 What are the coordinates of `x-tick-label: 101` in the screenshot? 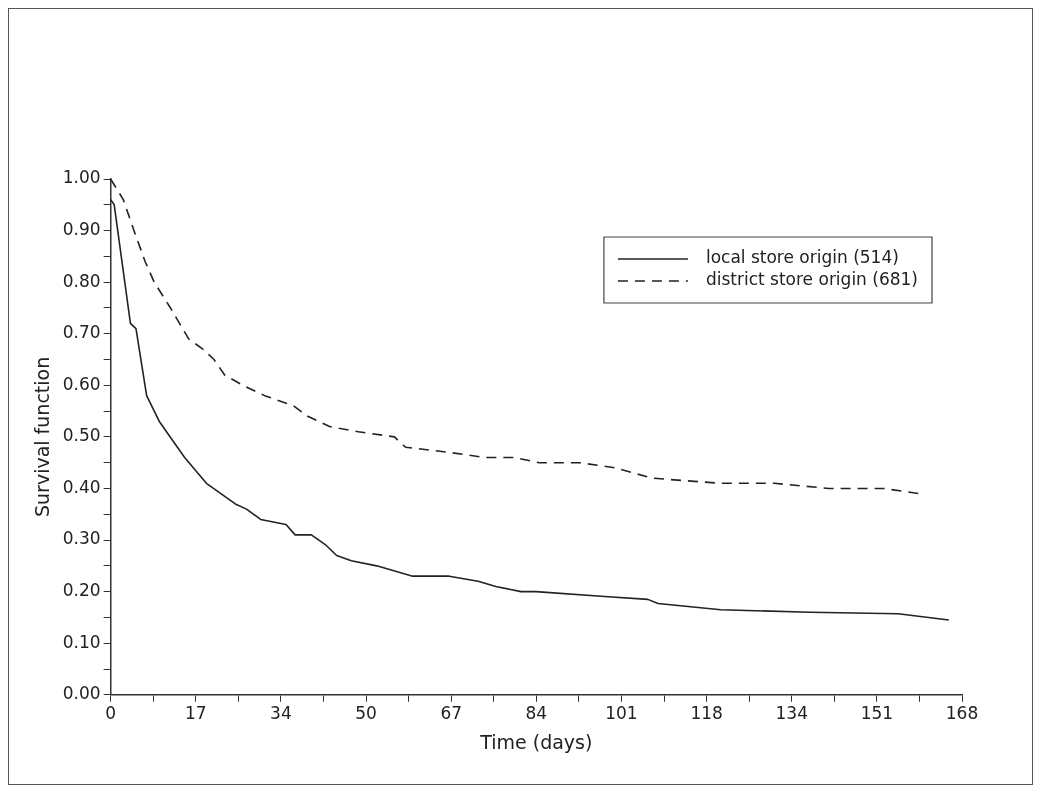 It's located at (621, 713).